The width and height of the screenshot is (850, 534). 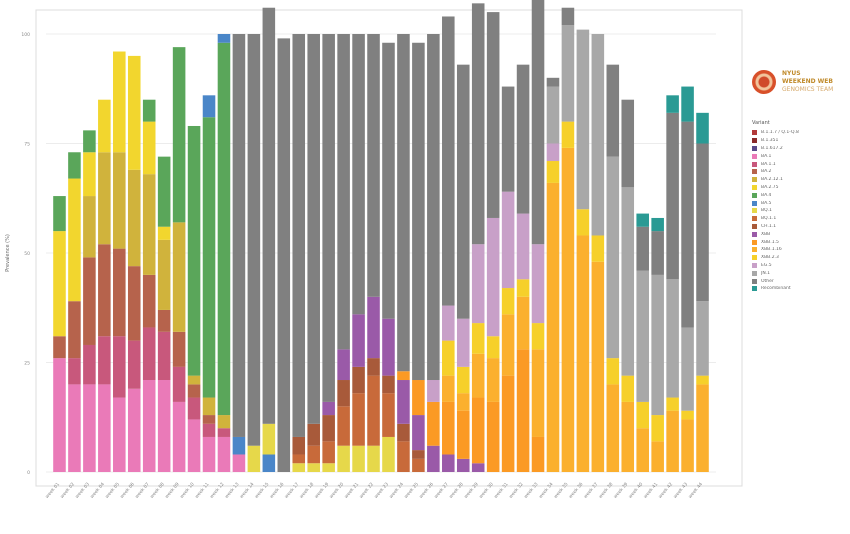 What do you see at coordinates (764, 82) in the screenshot?
I see `logo-emblem-icon` at bounding box center [764, 82].